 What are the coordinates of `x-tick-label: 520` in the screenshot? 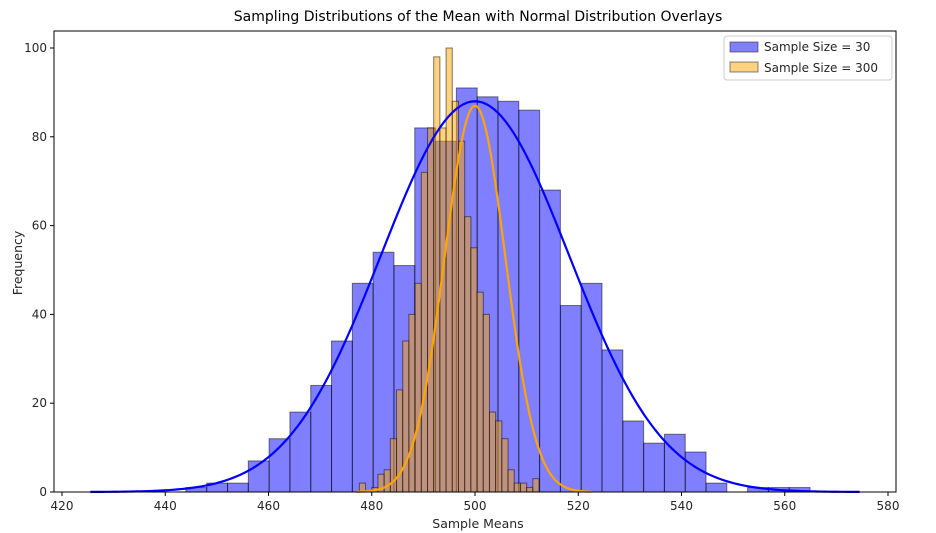 It's located at (578, 506).